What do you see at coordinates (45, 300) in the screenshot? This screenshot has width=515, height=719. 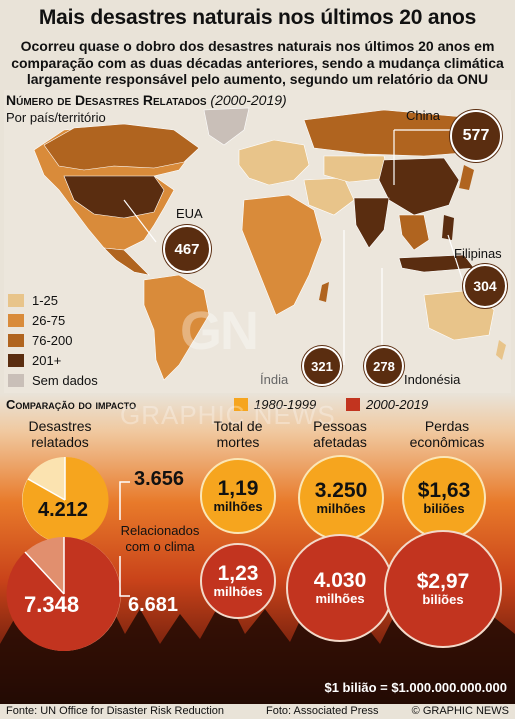 I see `legend-label: 1-25` at bounding box center [45, 300].